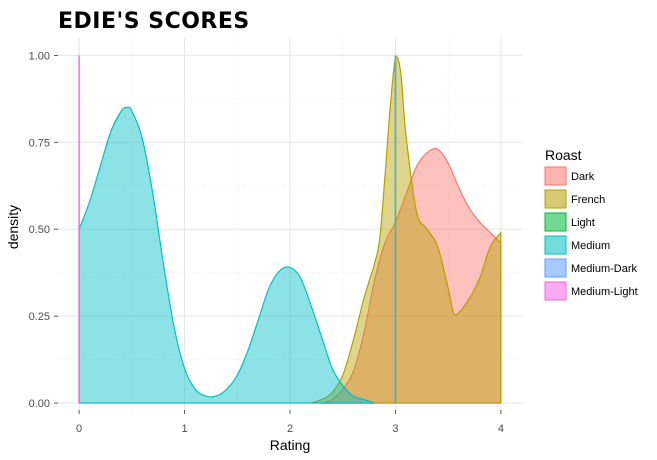  What do you see at coordinates (555, 291) in the screenshot?
I see `legend-key-medium-light` at bounding box center [555, 291].